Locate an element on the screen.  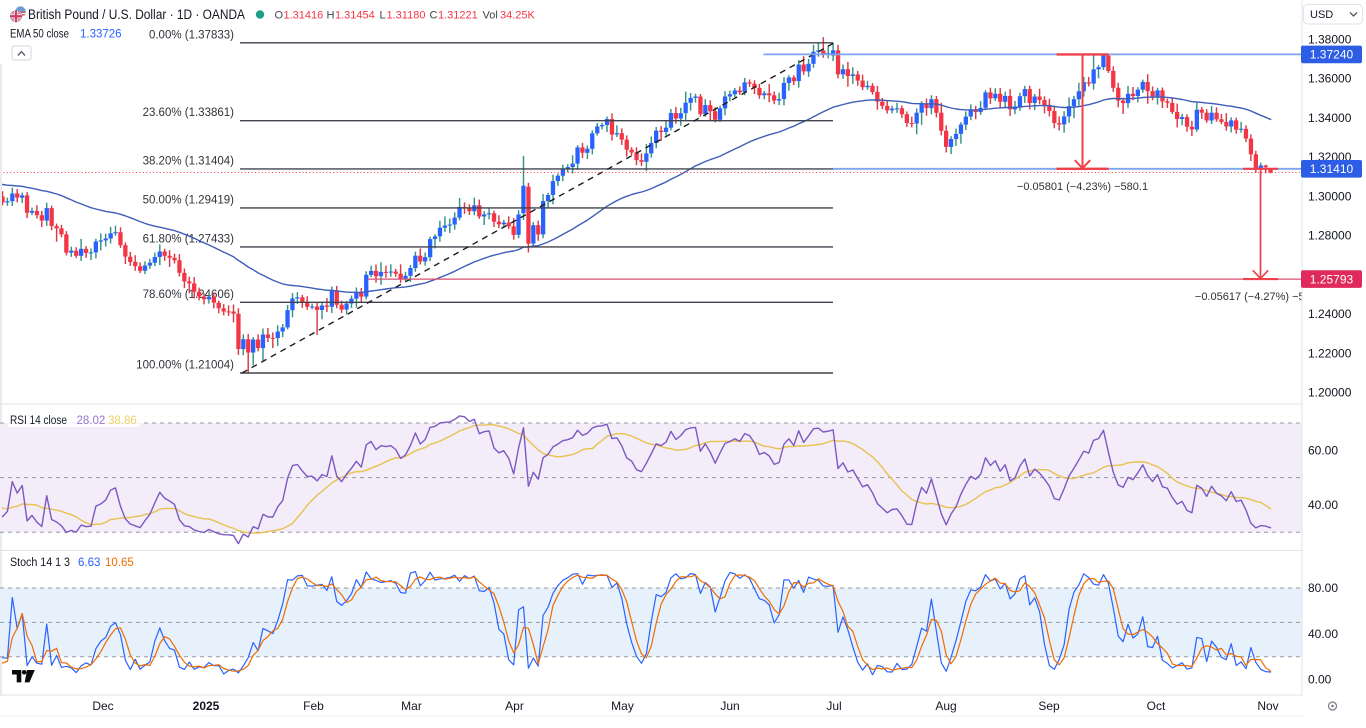
svg-text: EMA 50 close is located at coordinates (39, 35).